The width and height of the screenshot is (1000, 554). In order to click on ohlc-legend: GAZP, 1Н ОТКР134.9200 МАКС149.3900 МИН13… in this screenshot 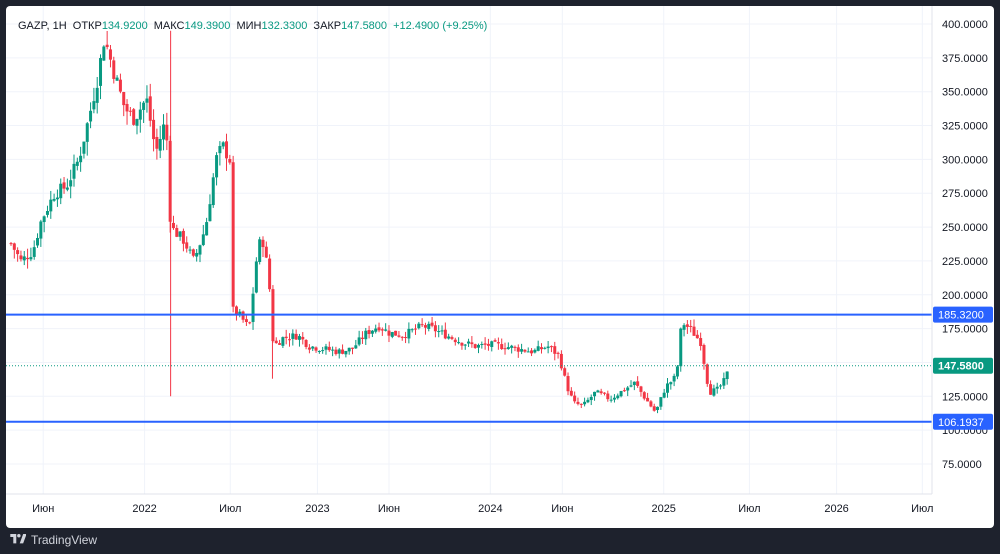, I will do `click(254, 26)`.